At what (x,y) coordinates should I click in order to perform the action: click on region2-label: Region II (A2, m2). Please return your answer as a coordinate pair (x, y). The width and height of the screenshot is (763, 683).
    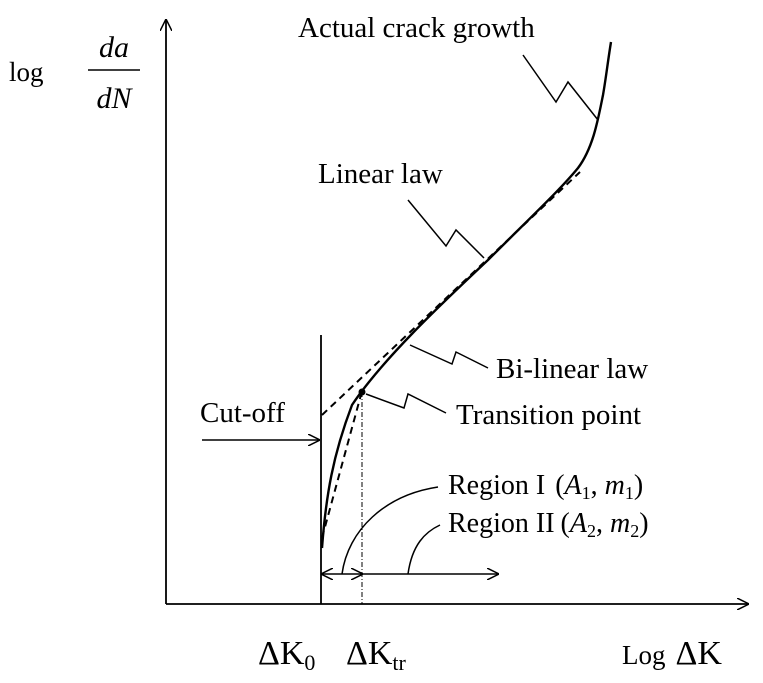
    Looking at the image, I should click on (548, 524).